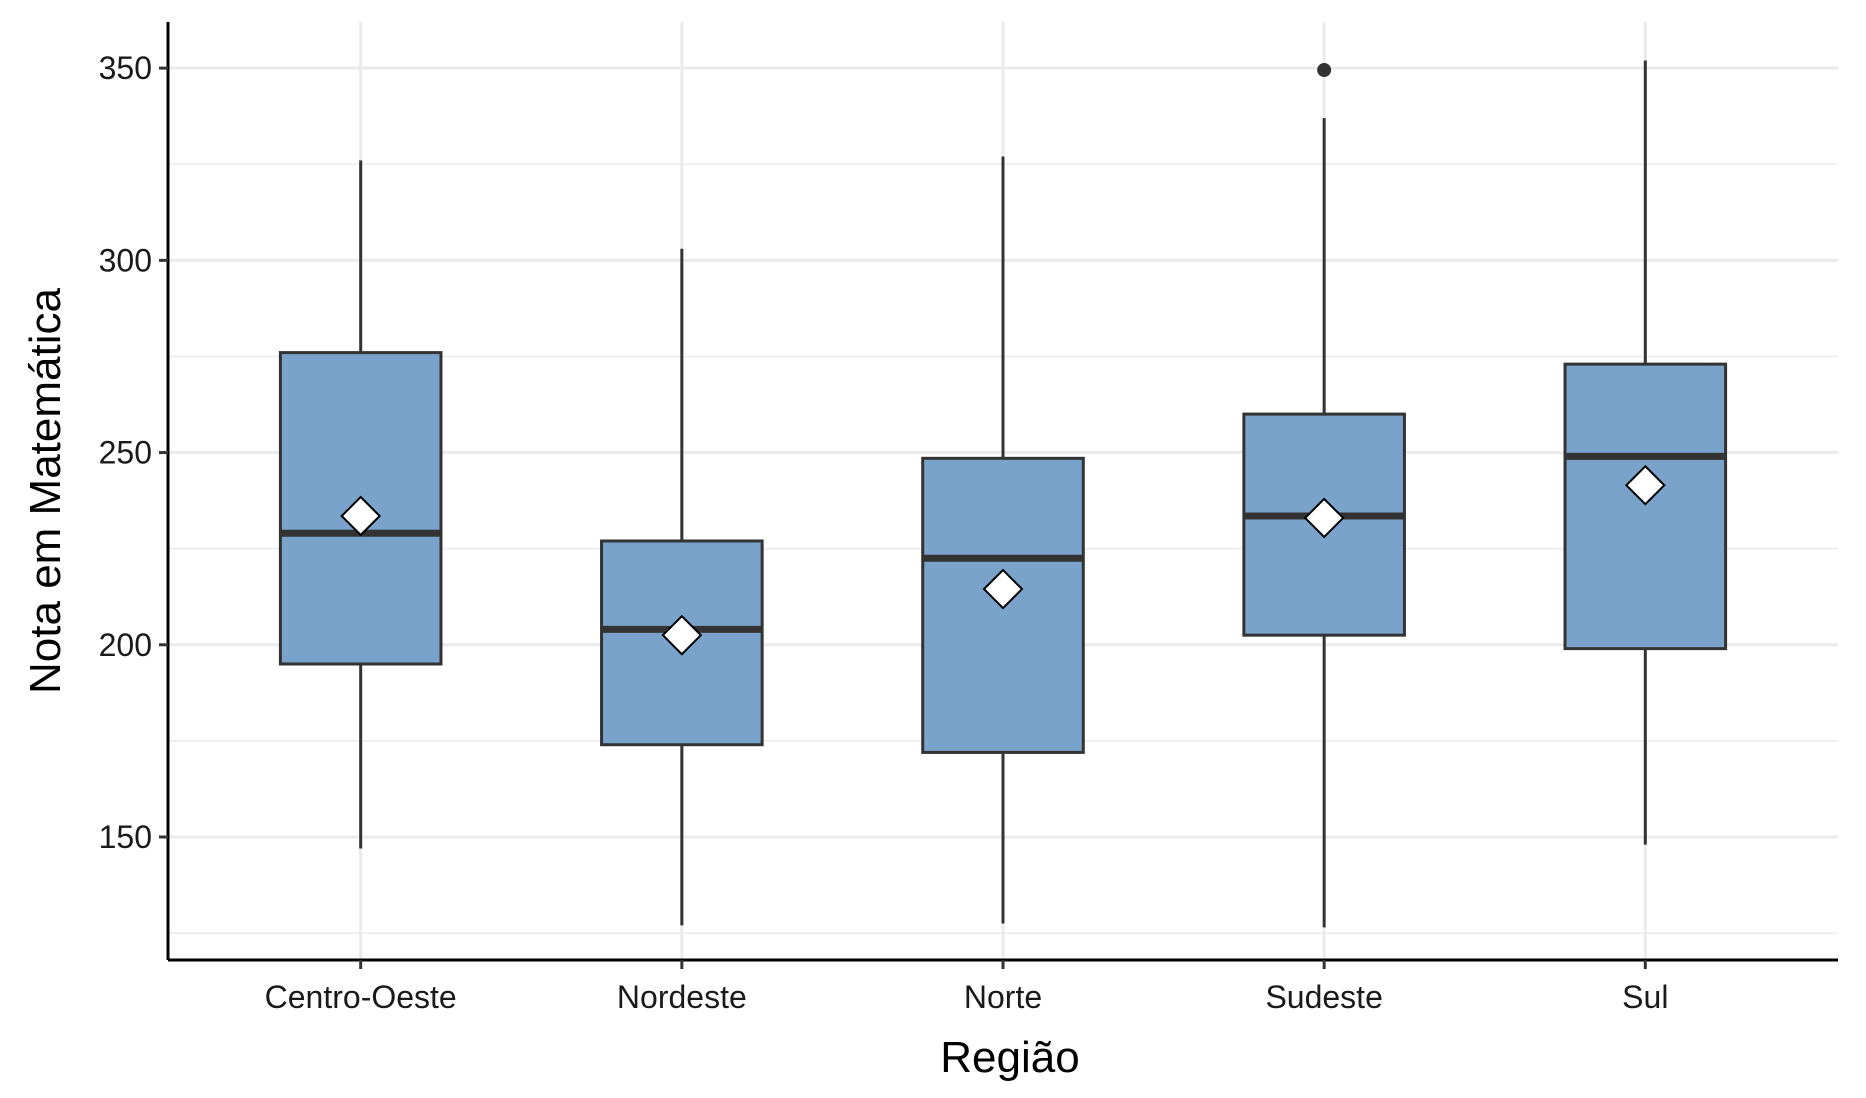 The image size is (1866, 1098). Describe the element at coordinates (125, 645) in the screenshot. I see `y-tick-label: 200` at that location.